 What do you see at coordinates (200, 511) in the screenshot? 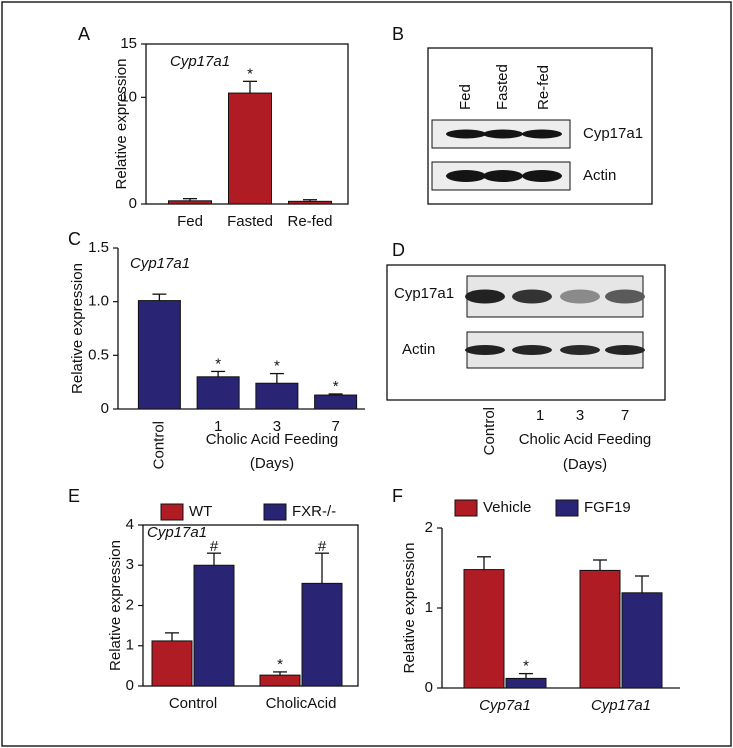
I see `legend-label: WT` at bounding box center [200, 511].